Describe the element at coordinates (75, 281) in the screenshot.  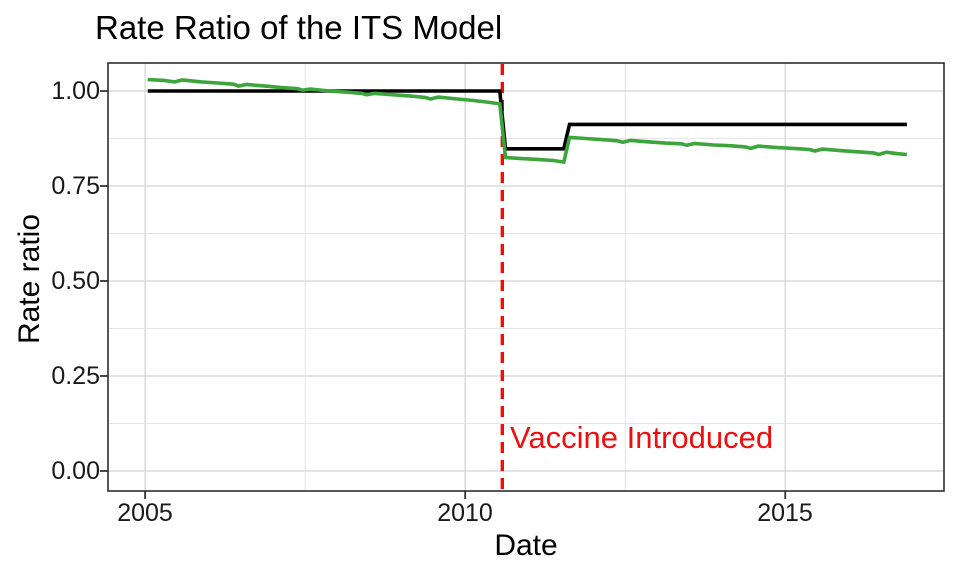
I see `y-tick-label: 0.50` at that location.